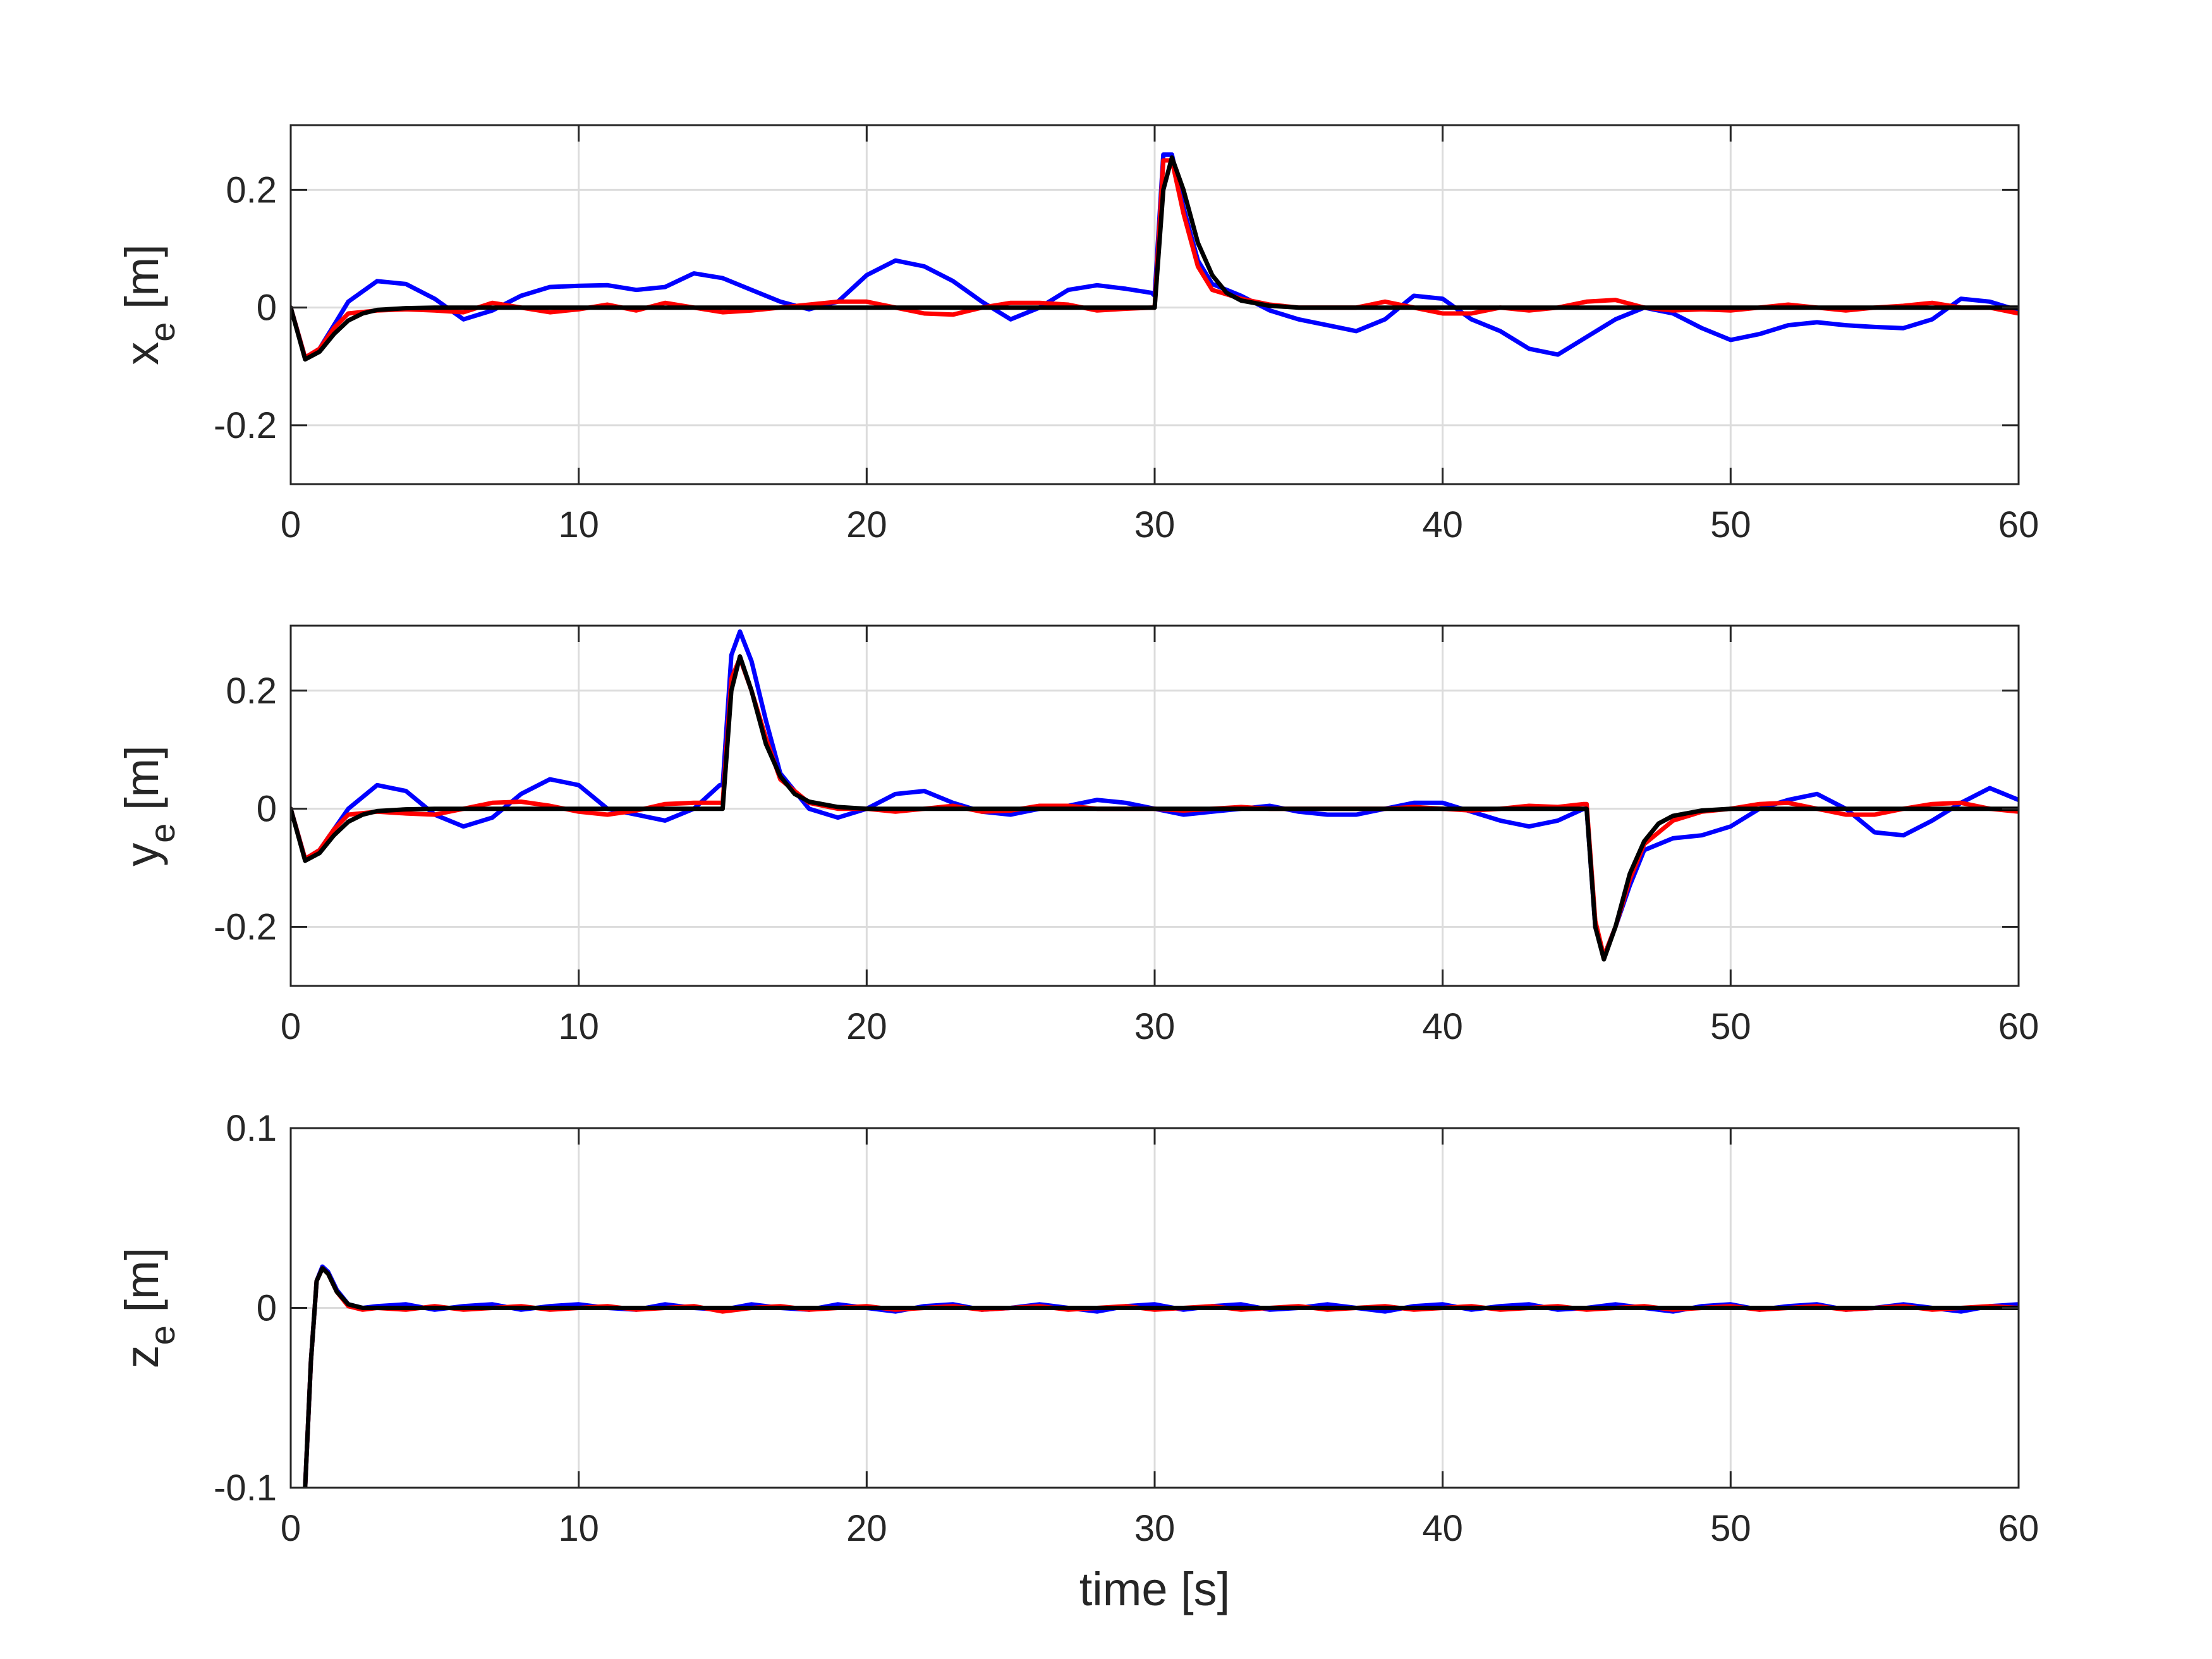 The width and height of the screenshot is (2212, 1659). I want to click on z-x-tick-label: 40, so click(1442, 1528).